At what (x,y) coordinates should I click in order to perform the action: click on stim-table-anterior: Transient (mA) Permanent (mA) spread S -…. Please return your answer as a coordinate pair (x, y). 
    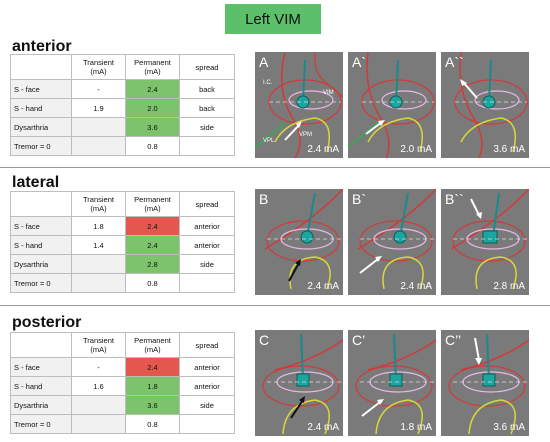
    Looking at the image, I should click on (122, 105).